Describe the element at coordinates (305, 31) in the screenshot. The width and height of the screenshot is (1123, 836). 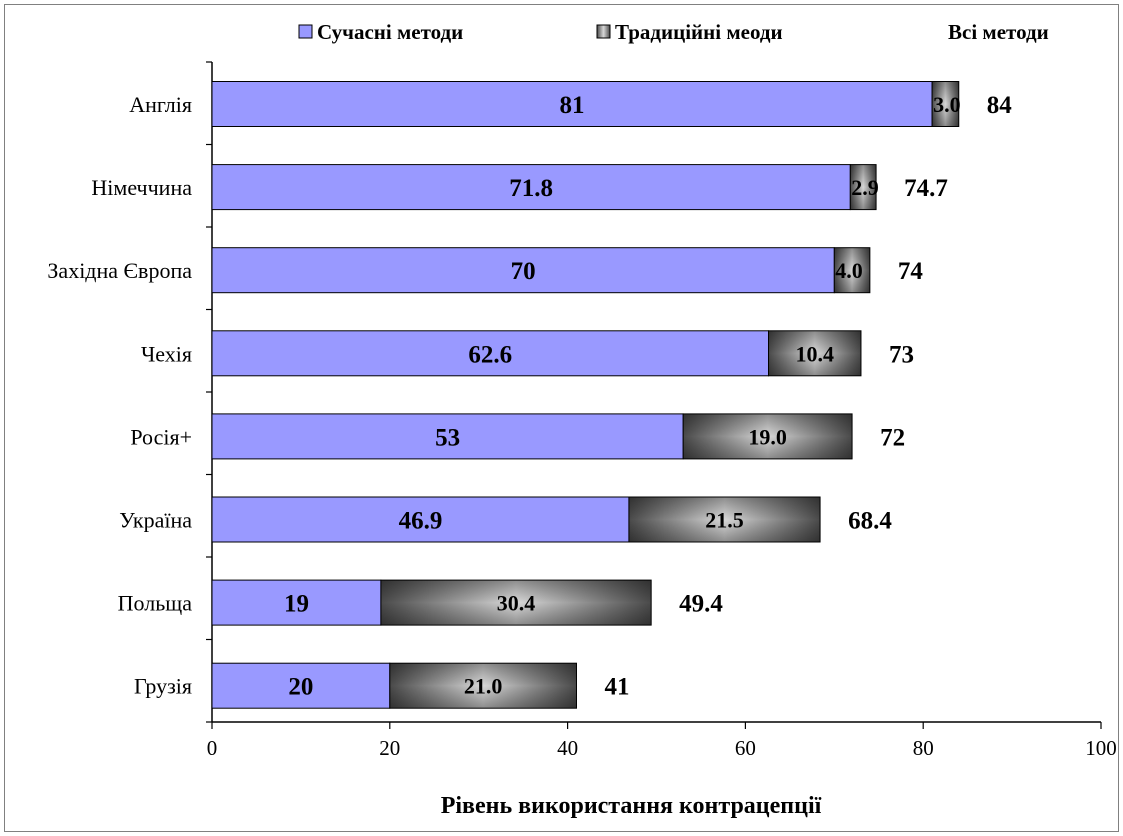
I see `legend-swatch-modern` at that location.